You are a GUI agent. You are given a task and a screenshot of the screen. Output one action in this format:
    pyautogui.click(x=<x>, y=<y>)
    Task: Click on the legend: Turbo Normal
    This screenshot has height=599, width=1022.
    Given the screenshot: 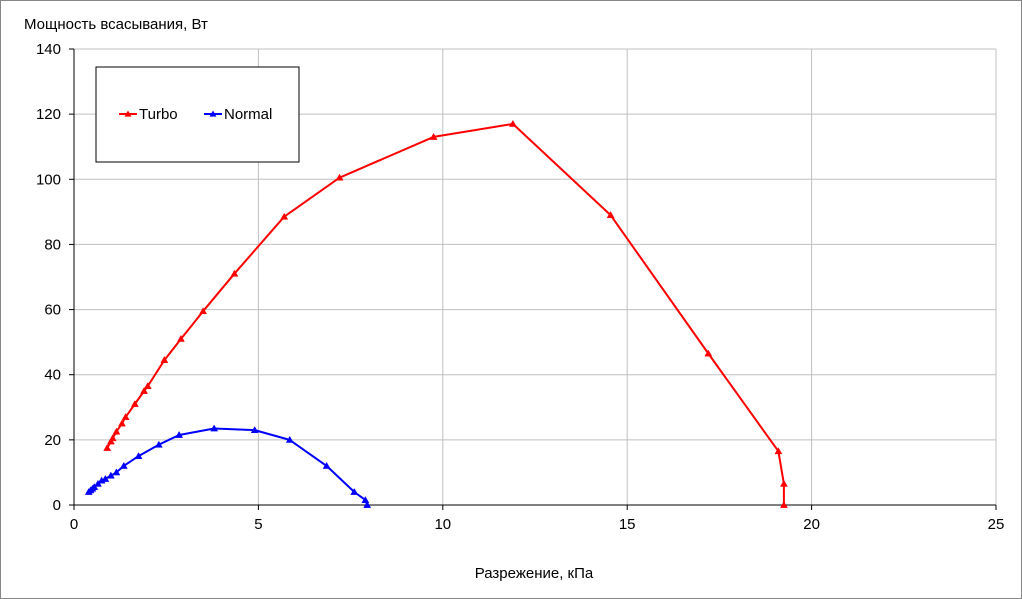 What is the action you would take?
    pyautogui.click(x=197, y=114)
    